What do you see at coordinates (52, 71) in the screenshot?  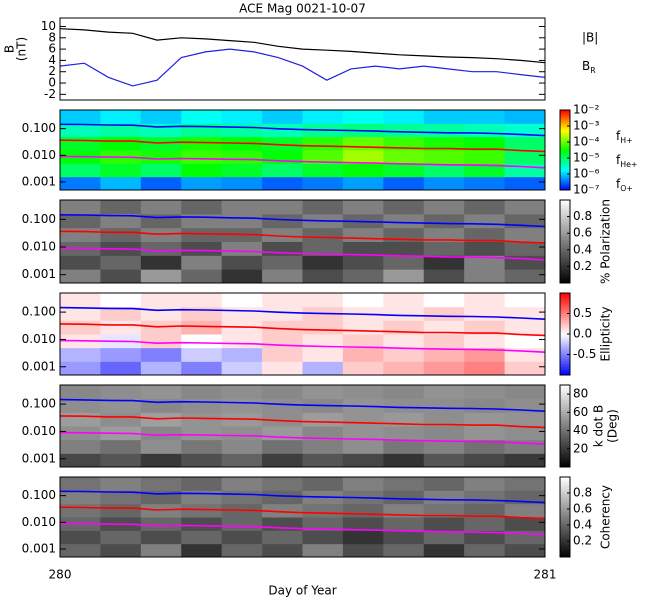 I see `y-tick-label: 2` at bounding box center [52, 71].